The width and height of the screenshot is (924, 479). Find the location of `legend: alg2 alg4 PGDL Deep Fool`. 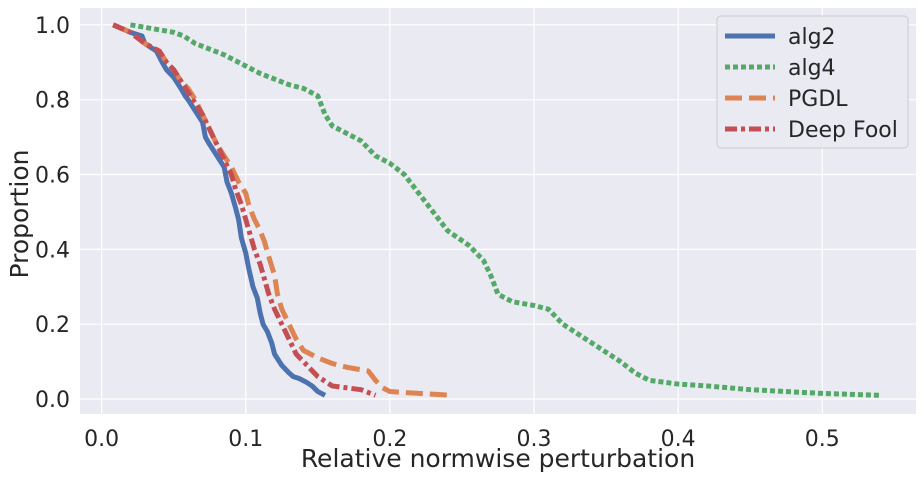

legend: alg2 alg4 PGDL Deep Fool is located at coordinates (812, 82).